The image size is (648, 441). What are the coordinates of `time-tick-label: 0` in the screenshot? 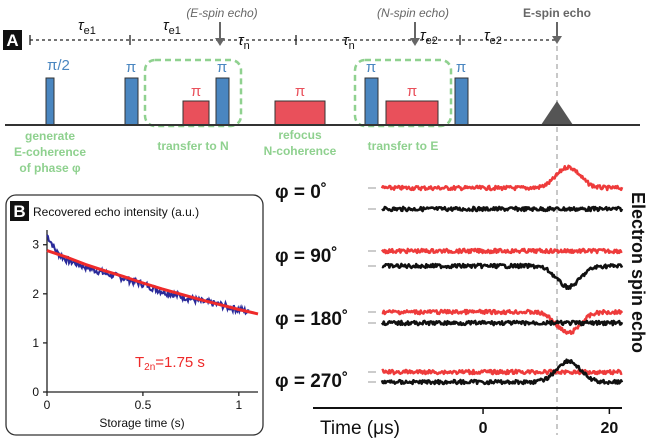 It's located at (483, 428).